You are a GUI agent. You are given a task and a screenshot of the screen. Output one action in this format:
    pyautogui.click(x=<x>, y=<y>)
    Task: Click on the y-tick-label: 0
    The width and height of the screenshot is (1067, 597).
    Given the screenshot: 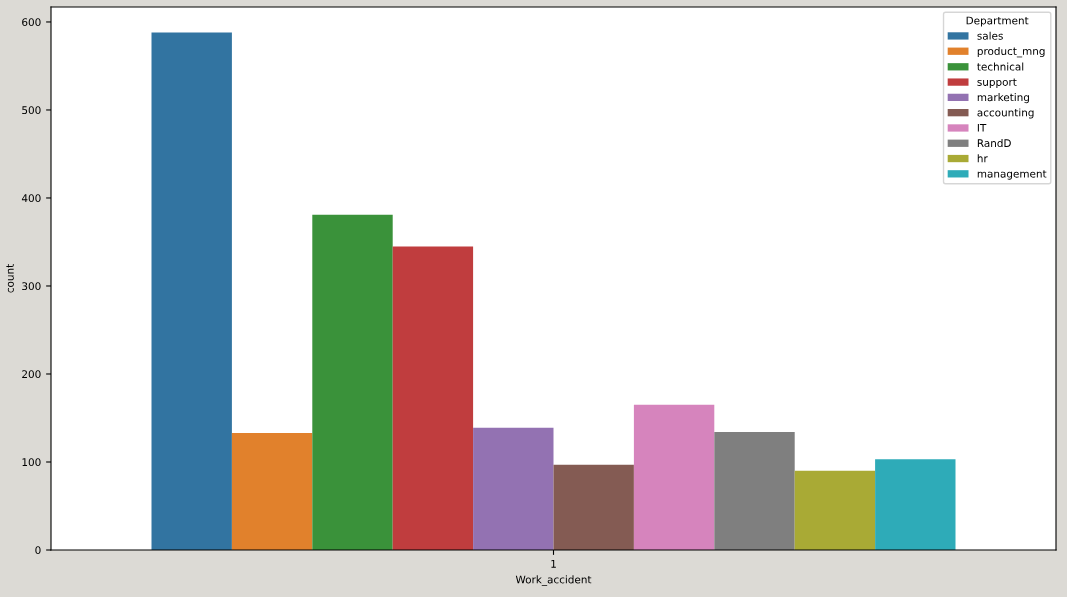 What is the action you would take?
    pyautogui.click(x=38, y=550)
    